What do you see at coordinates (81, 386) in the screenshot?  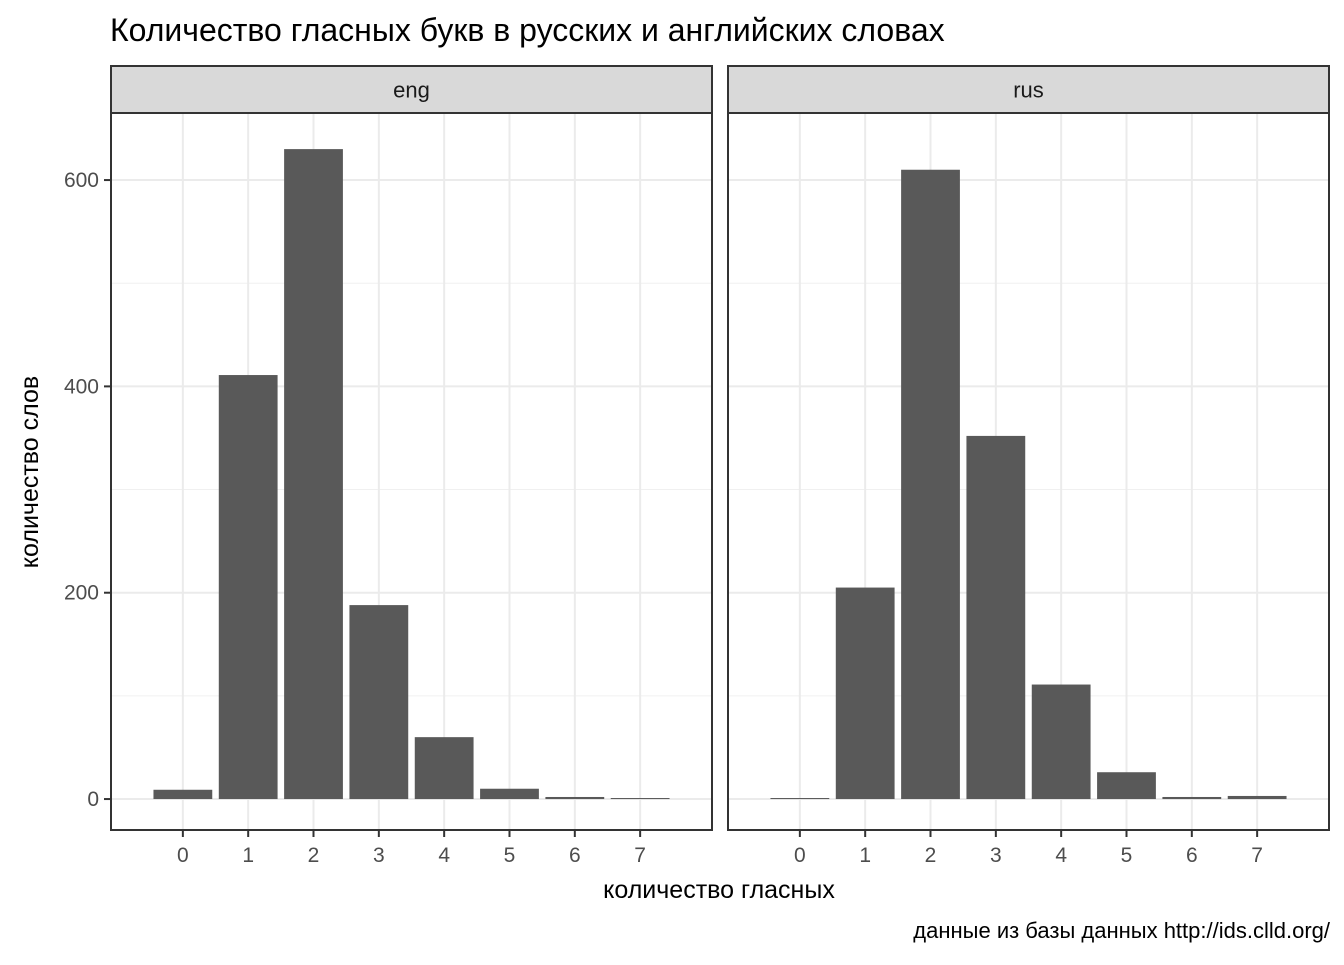 I see `y-tick-label: 400` at bounding box center [81, 386].